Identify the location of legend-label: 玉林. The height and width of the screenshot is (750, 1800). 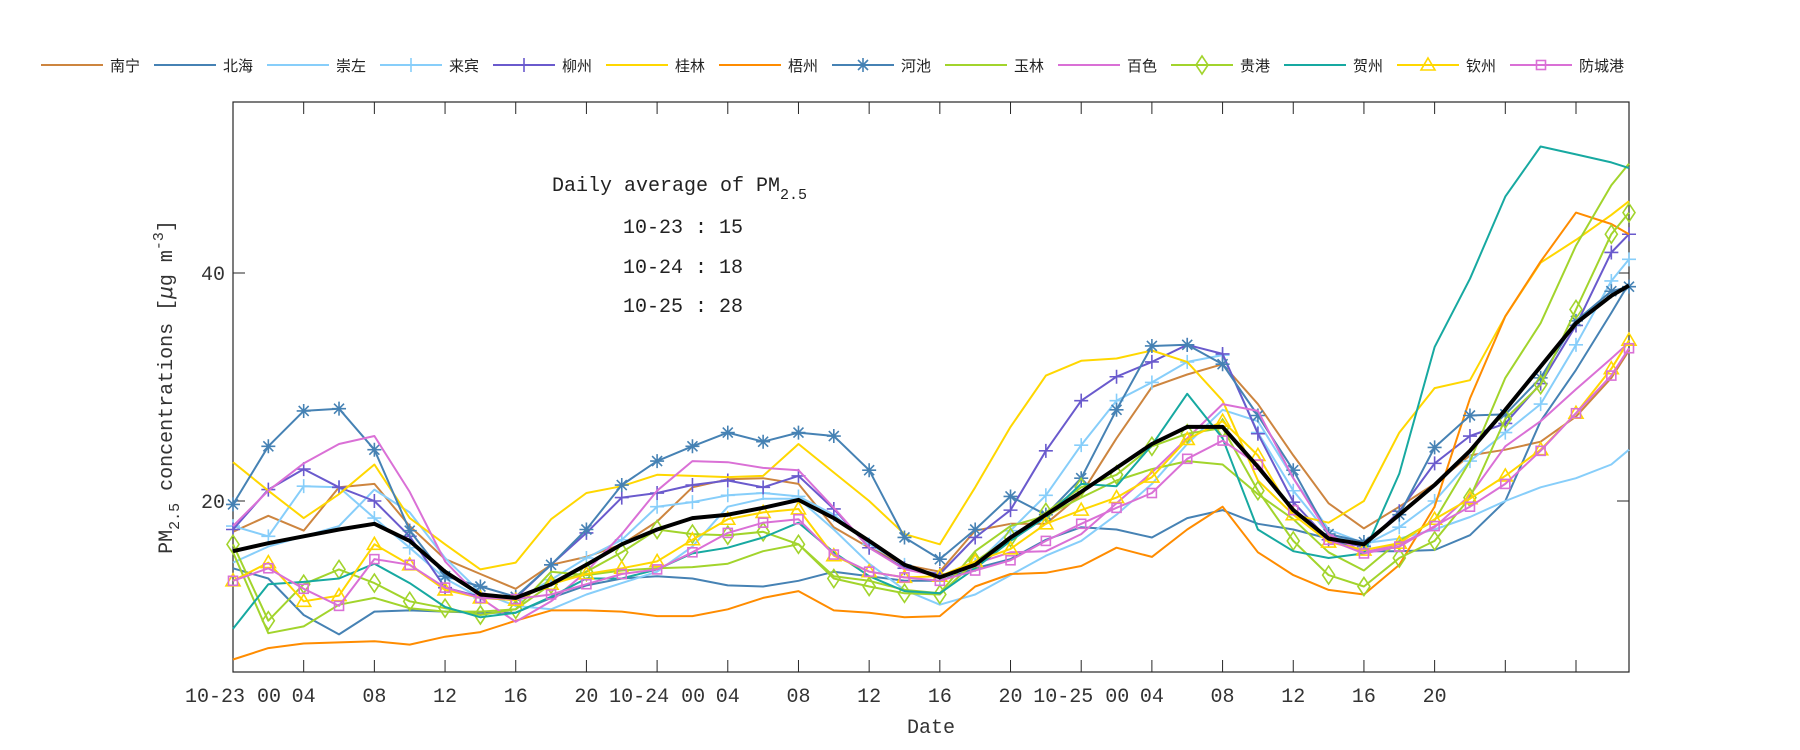
(1029, 66).